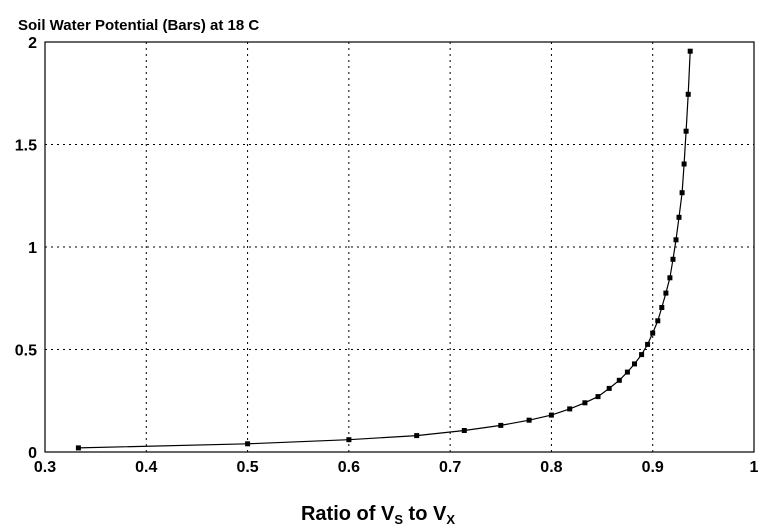 This screenshot has height=528, width=761. I want to click on x-axis-label-subscript-s: S, so click(398, 519).